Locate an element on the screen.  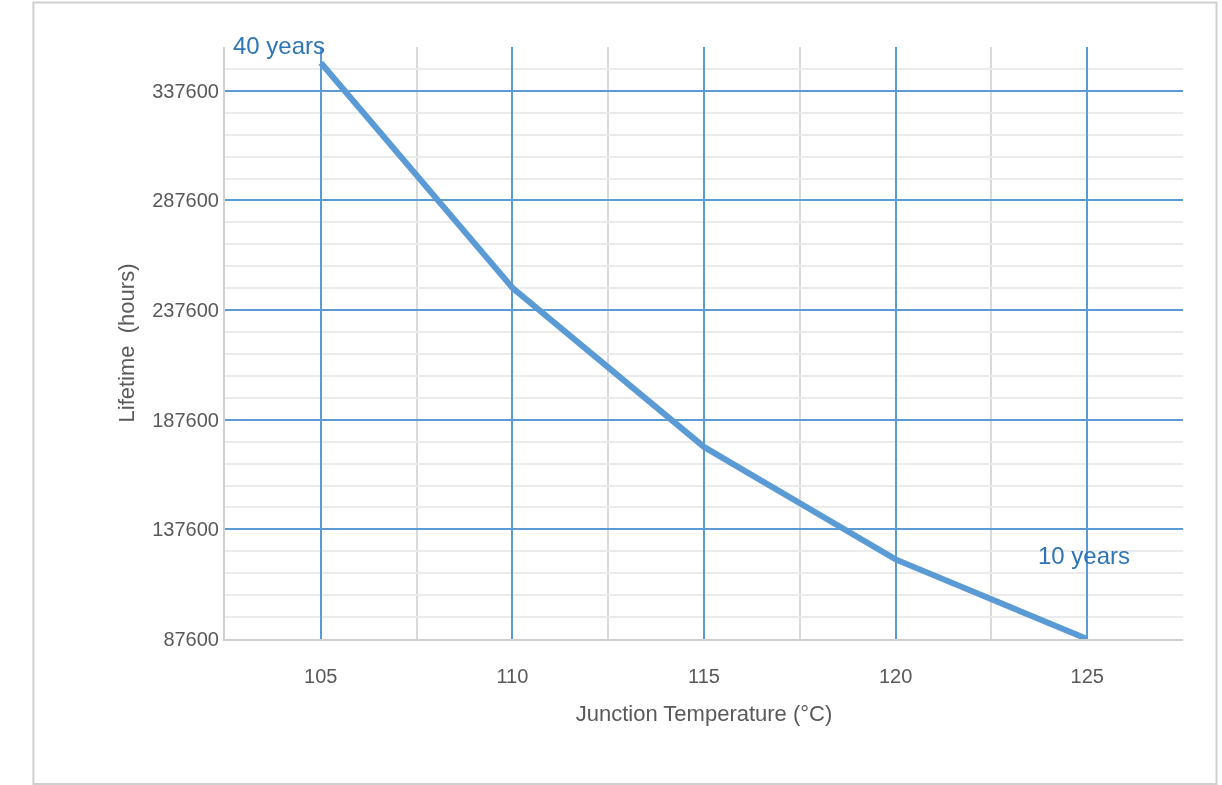
x-axis-title: Junction Temperature (°C) is located at coordinates (704, 714).